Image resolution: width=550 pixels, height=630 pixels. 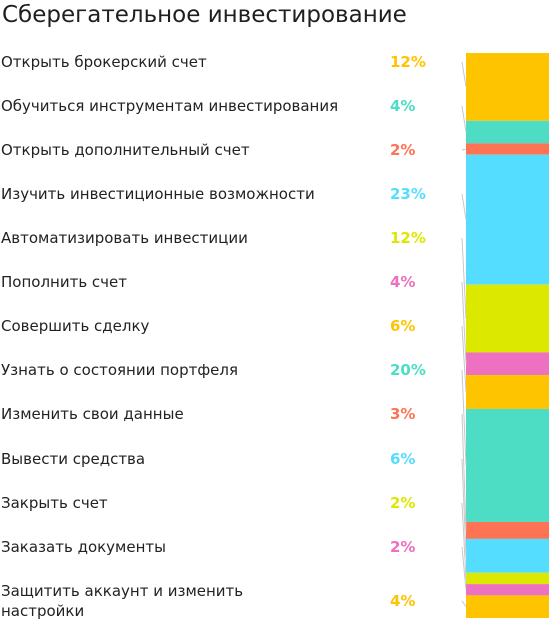 I want to click on category-label: Защитить аккаунт и изменить настройки, so click(x=122, y=601).